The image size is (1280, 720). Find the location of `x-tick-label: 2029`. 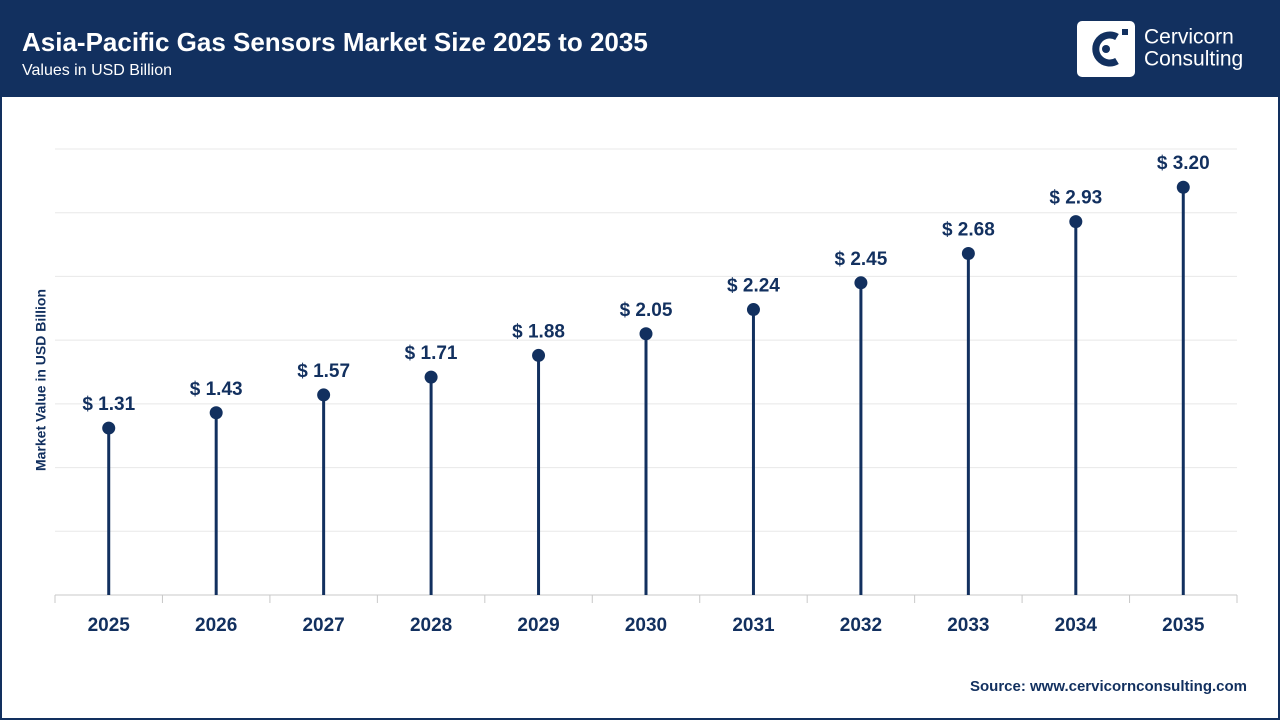

x-tick-label: 2029 is located at coordinates (538, 625).